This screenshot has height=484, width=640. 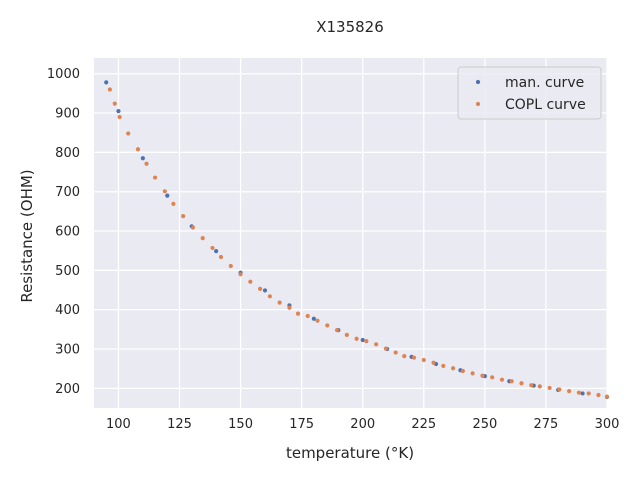 What do you see at coordinates (67, 389) in the screenshot?
I see `y-tick-label: 200` at bounding box center [67, 389].